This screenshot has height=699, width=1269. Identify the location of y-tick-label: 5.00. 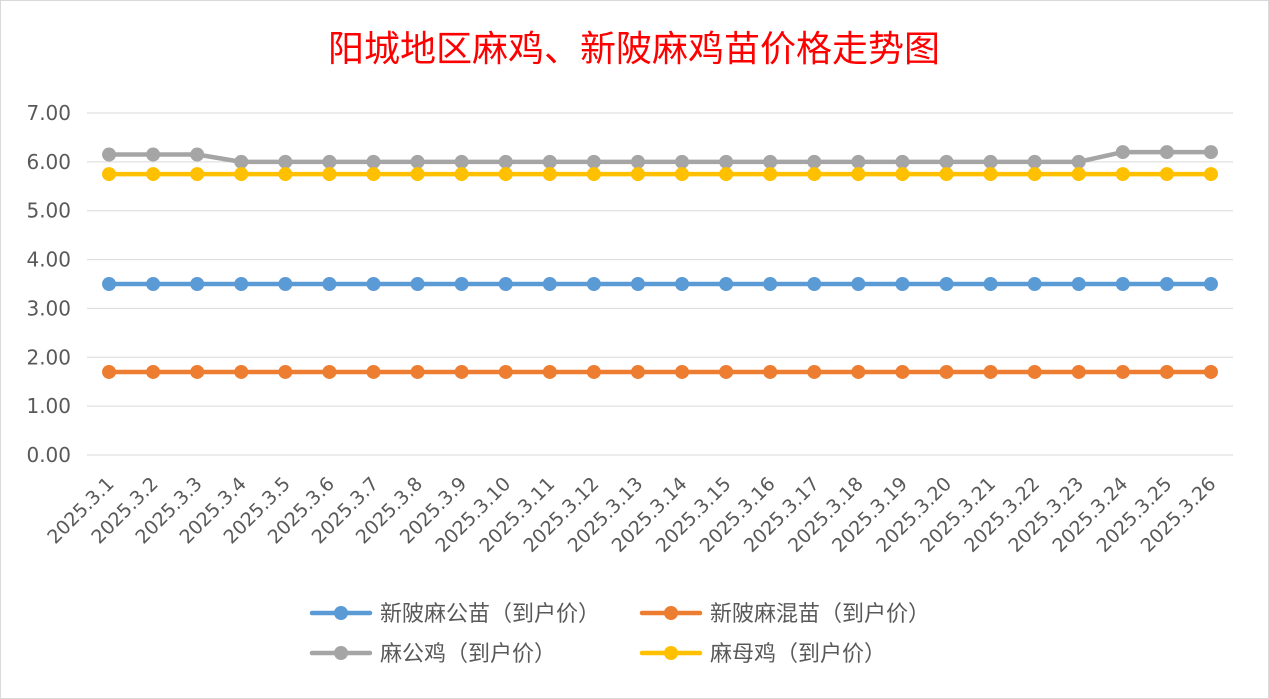
(48, 211).